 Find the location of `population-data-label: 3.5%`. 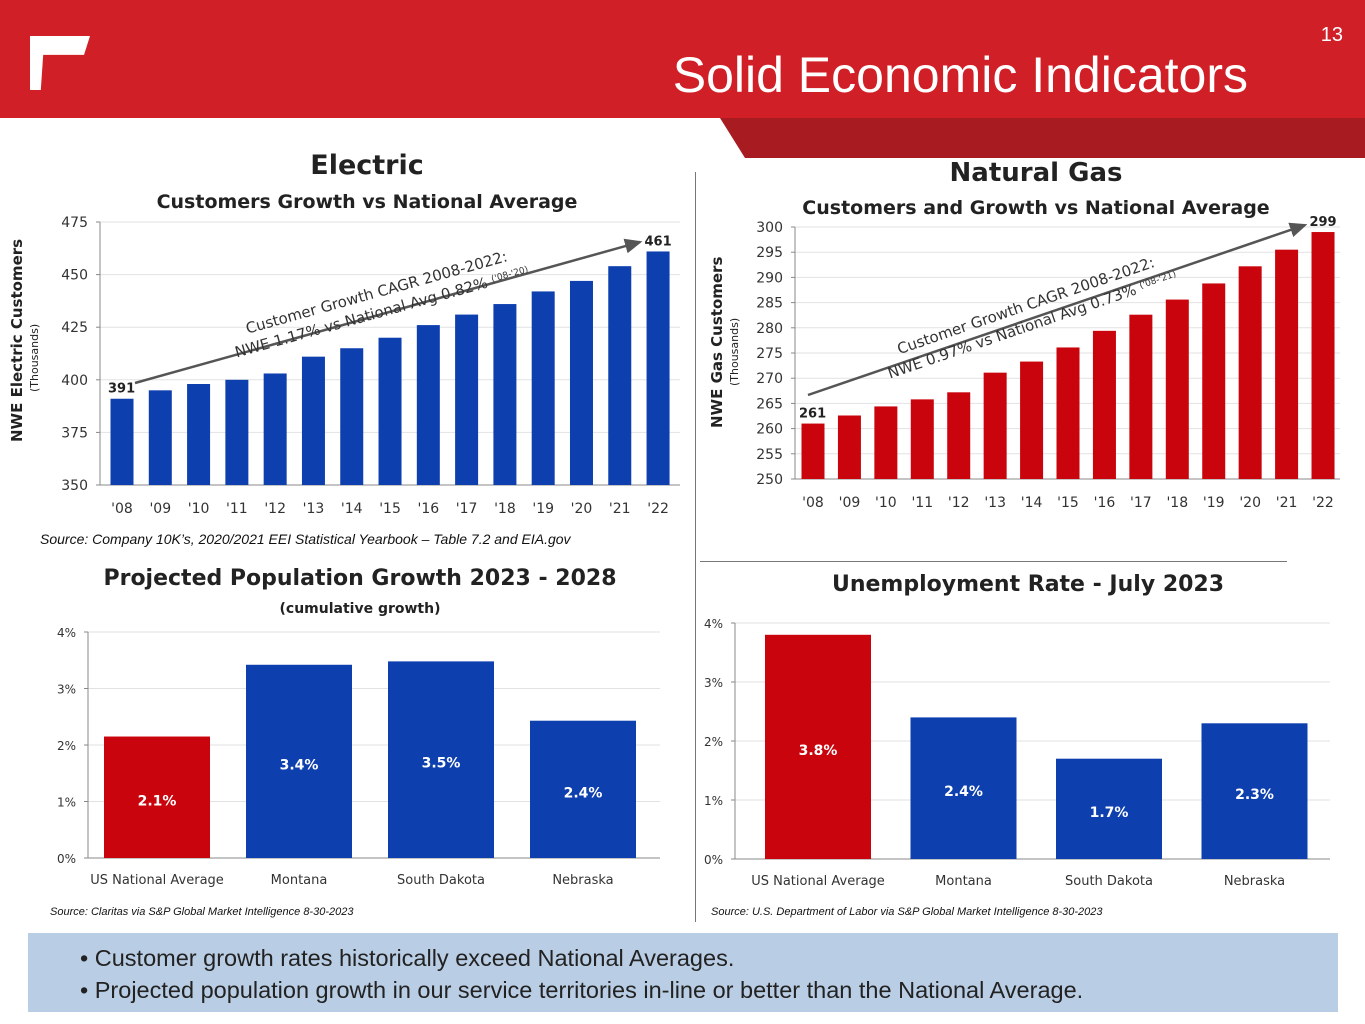

population-data-label: 3.5% is located at coordinates (441, 764).